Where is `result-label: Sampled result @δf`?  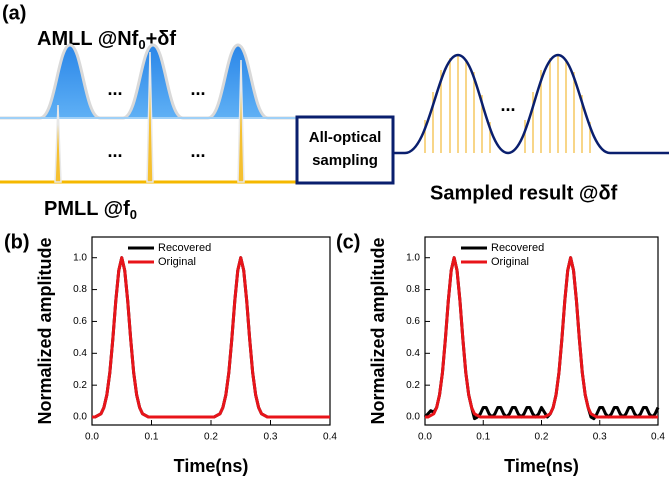
result-label: Sampled result @δf is located at coordinates (524, 193).